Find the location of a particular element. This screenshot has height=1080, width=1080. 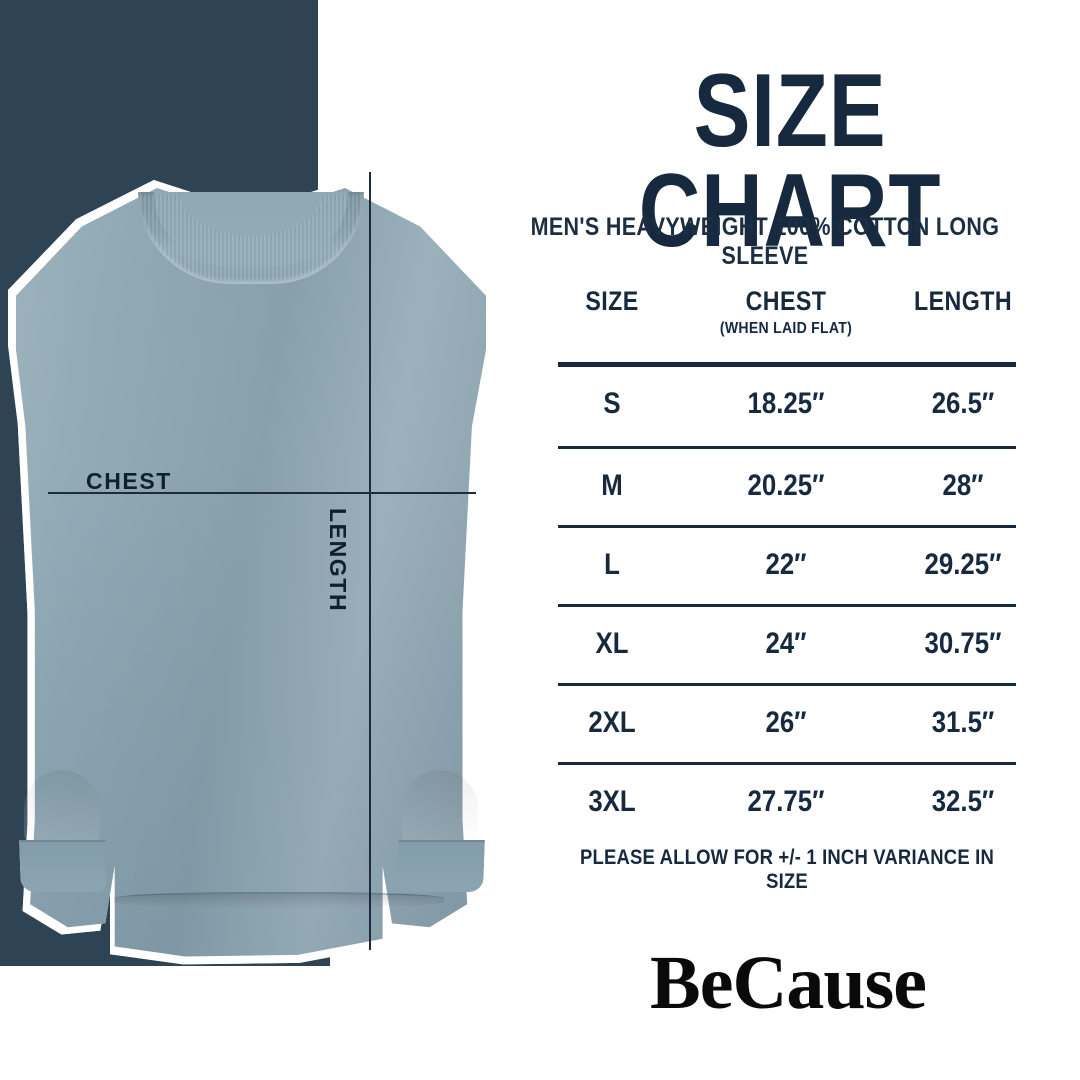

cell-chest: 20.25″ is located at coordinates (786, 485).